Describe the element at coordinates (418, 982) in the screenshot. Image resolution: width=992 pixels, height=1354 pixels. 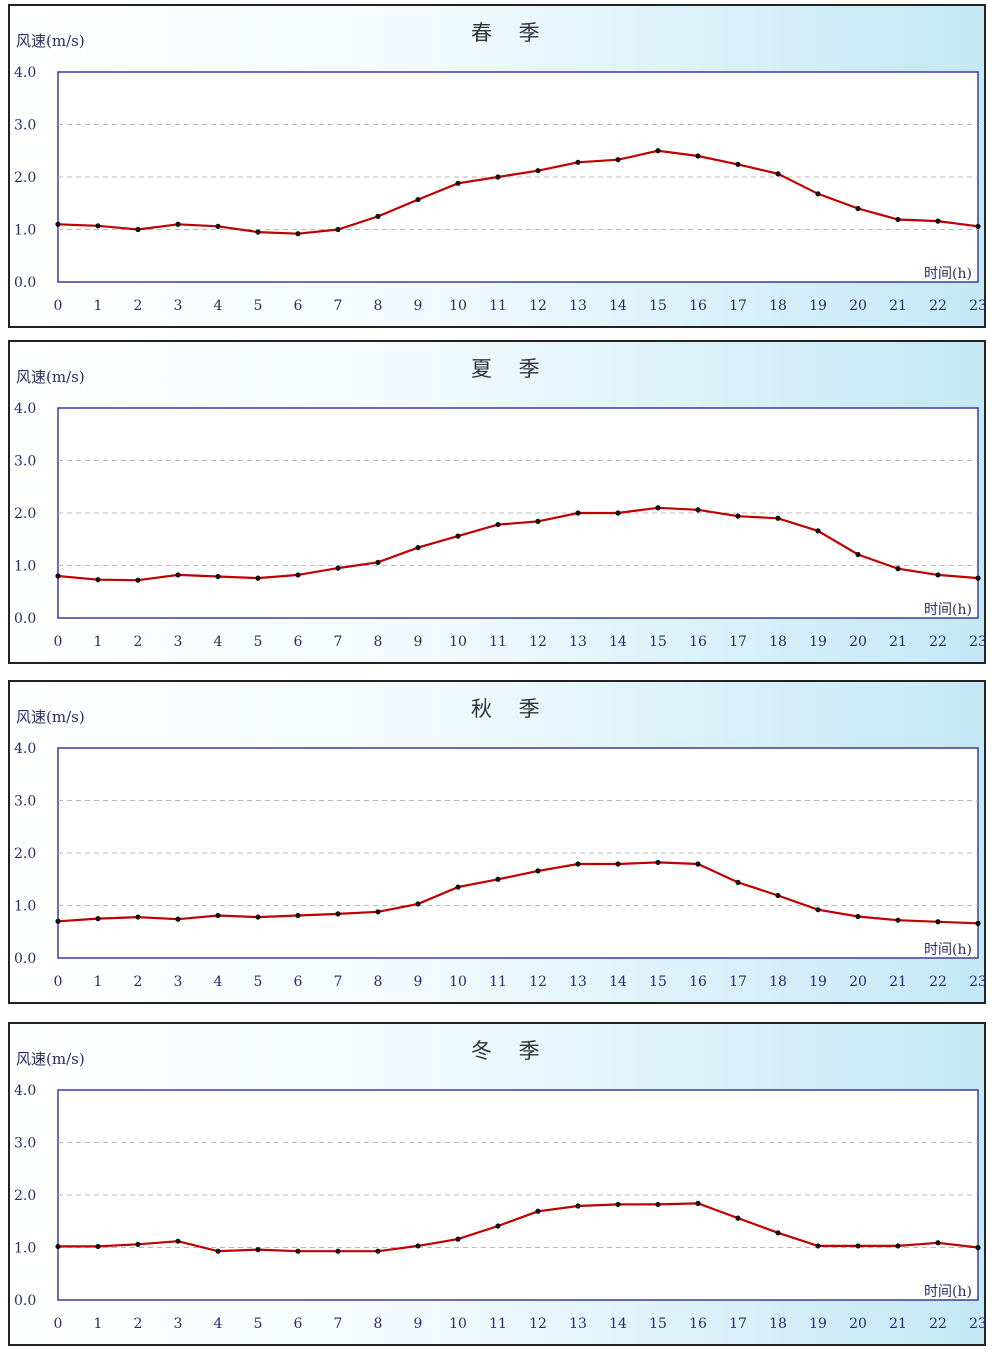
I see `x-tick-label: 9` at that location.